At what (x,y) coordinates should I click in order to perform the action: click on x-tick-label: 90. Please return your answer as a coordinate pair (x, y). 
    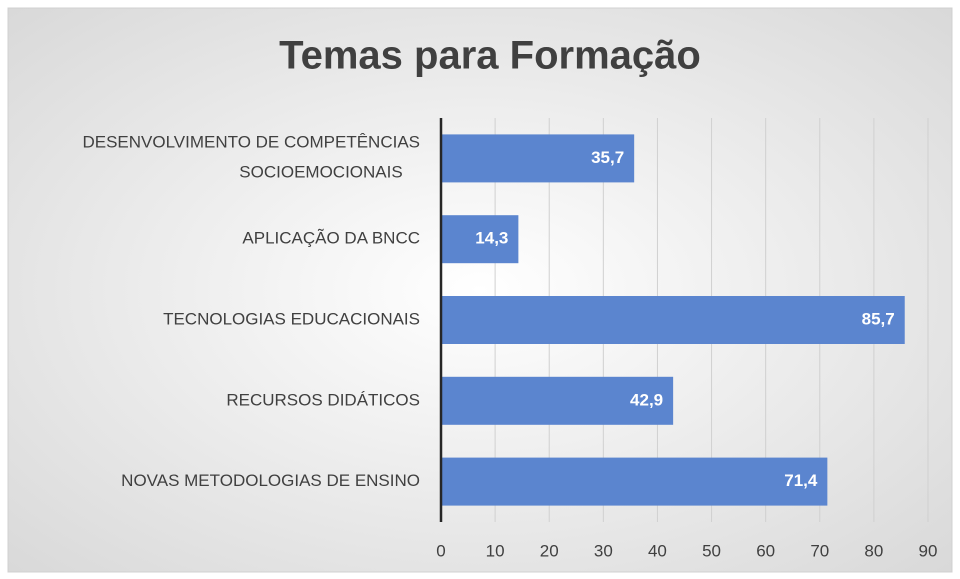
    Looking at the image, I should click on (928, 550).